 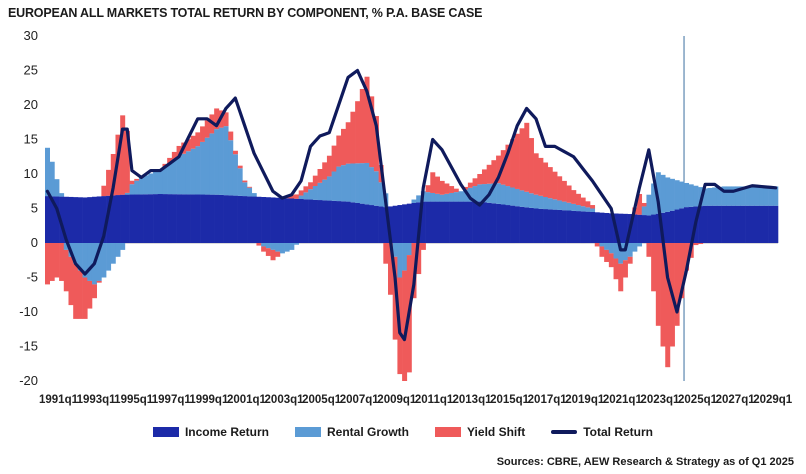 I want to click on y-tick-label: 25, so click(x=31, y=70).